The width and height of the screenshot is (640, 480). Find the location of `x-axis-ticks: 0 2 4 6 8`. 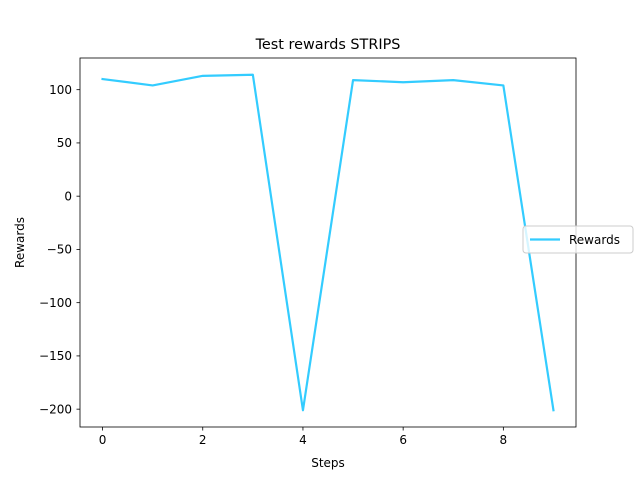

x-axis-ticks: 0 2 4 6 8 is located at coordinates (303, 437).